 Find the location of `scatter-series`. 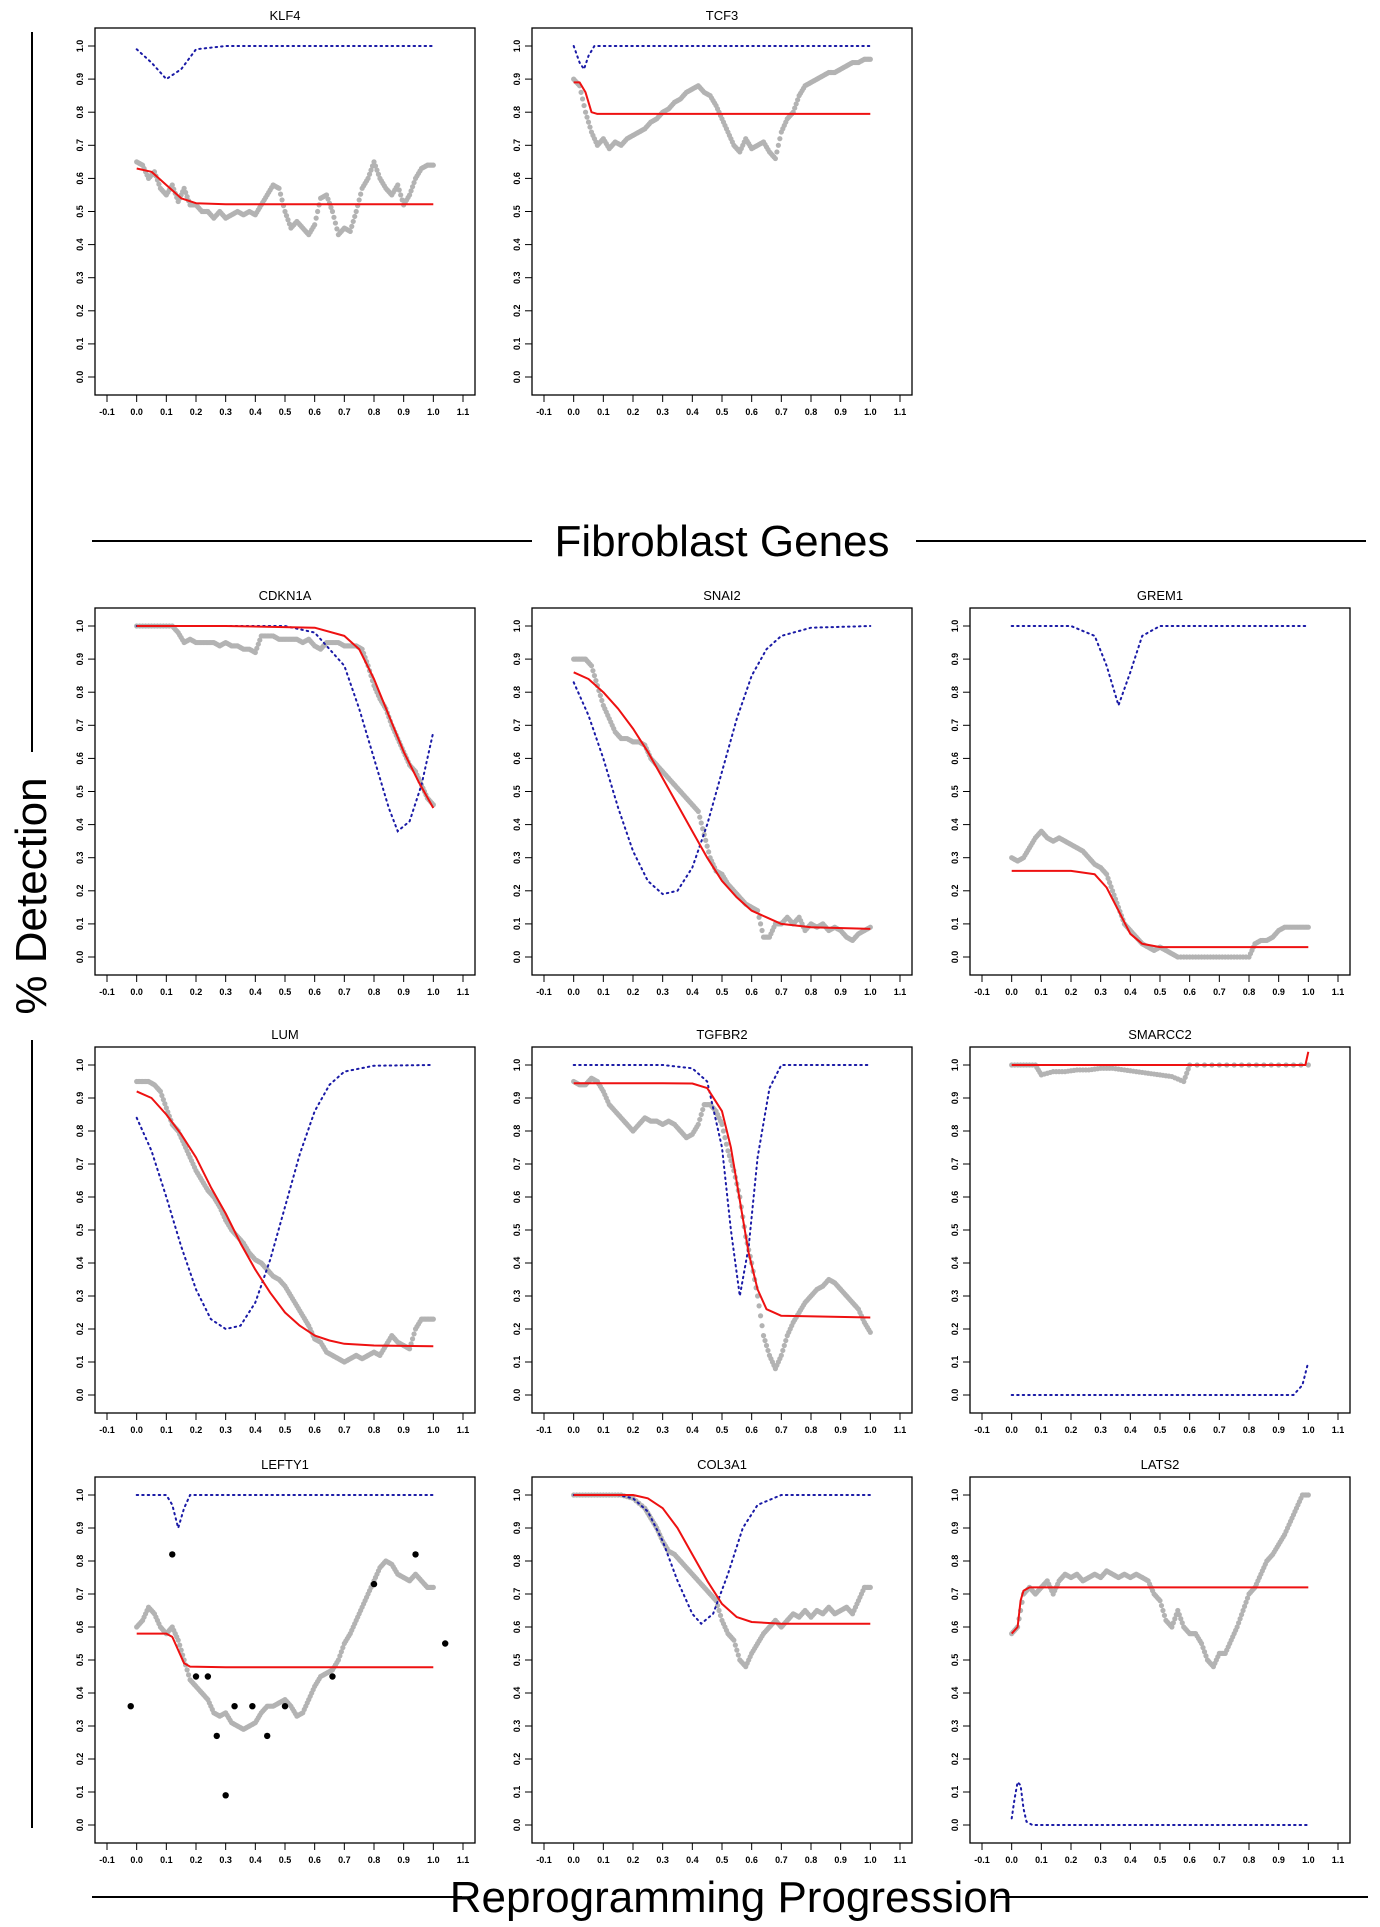

scatter-series is located at coordinates (1160, 894).